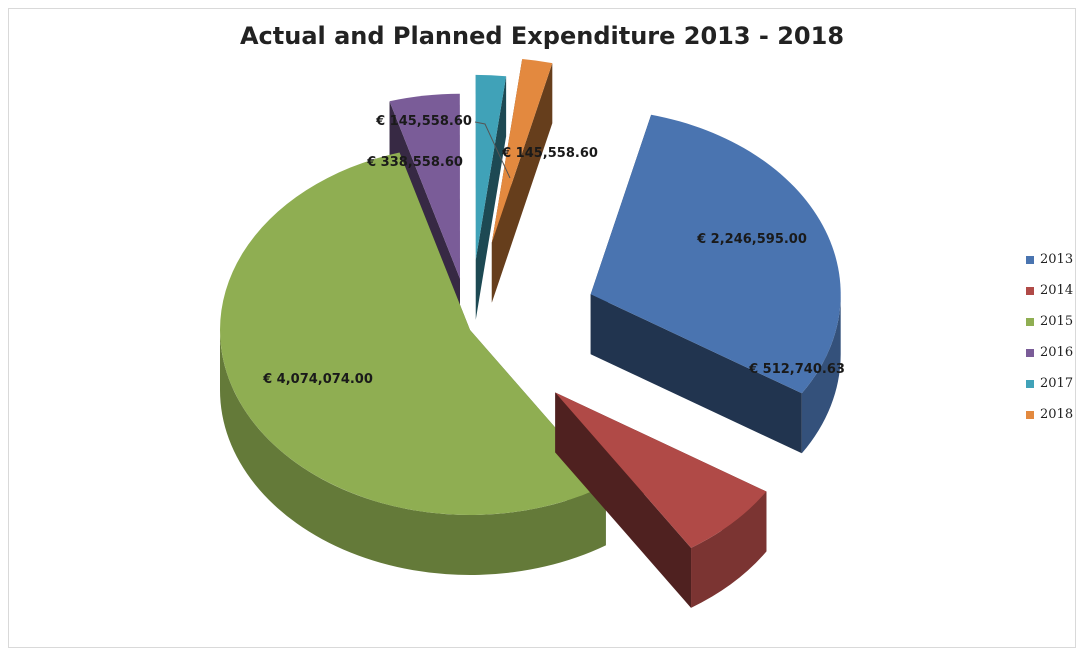 This screenshot has height=655, width=1084. Describe the element at coordinates (1057, 352) in the screenshot. I see `legend-label: 2016` at that location.